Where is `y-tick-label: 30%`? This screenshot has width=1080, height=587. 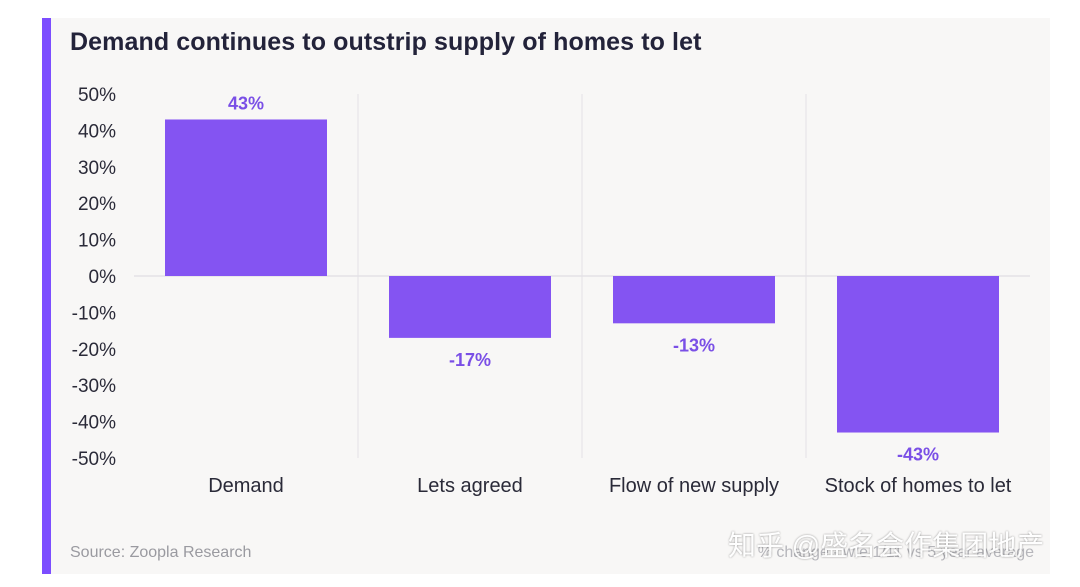 y-tick-label: 30% is located at coordinates (97, 168).